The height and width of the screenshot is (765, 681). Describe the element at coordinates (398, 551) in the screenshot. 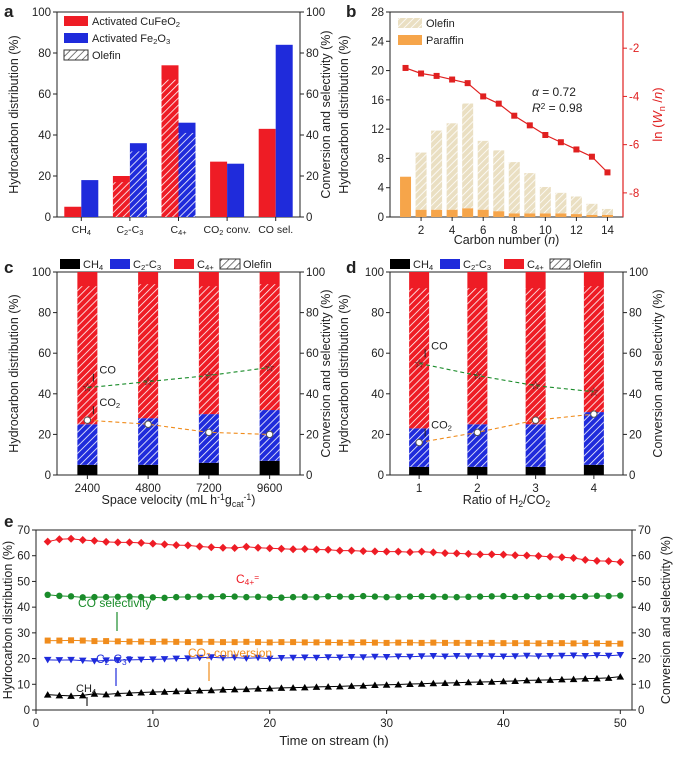

I see `point-C4--31` at that location.